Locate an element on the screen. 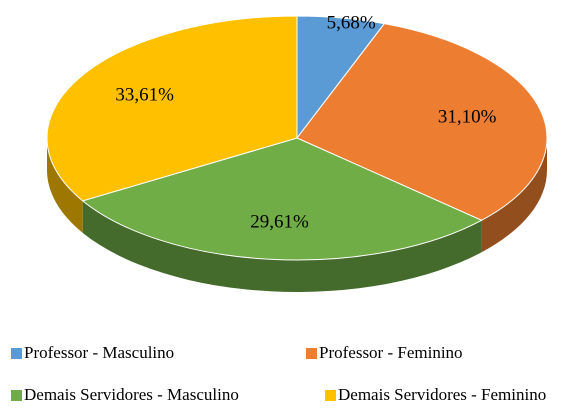 The image size is (580, 414). data-label: 33,61% is located at coordinates (144, 94).